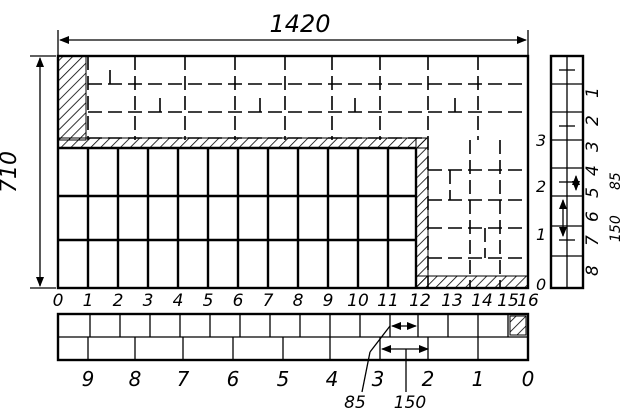  Describe the element at coordinates (299, 24) in the screenshot. I see `width-dimension-label: 1420` at that location.